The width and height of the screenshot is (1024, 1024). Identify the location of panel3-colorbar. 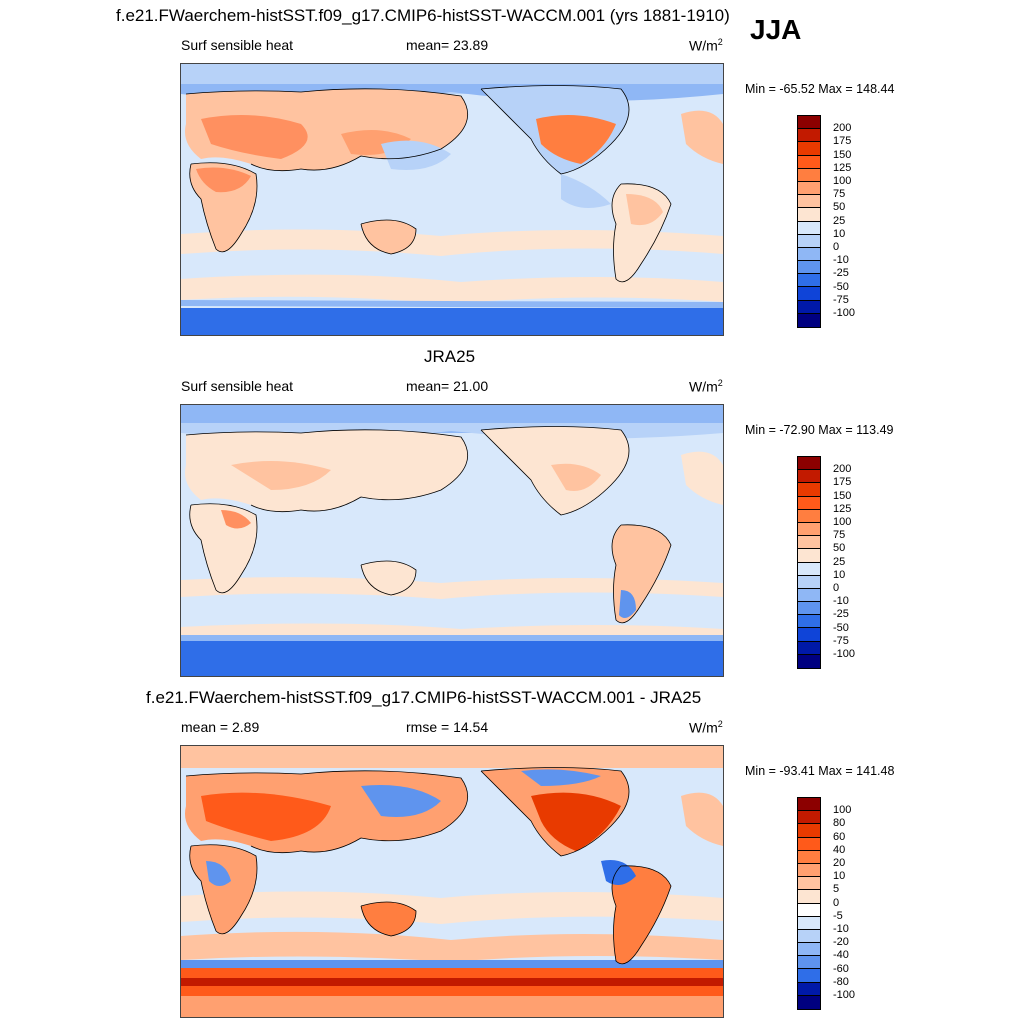
(809, 903).